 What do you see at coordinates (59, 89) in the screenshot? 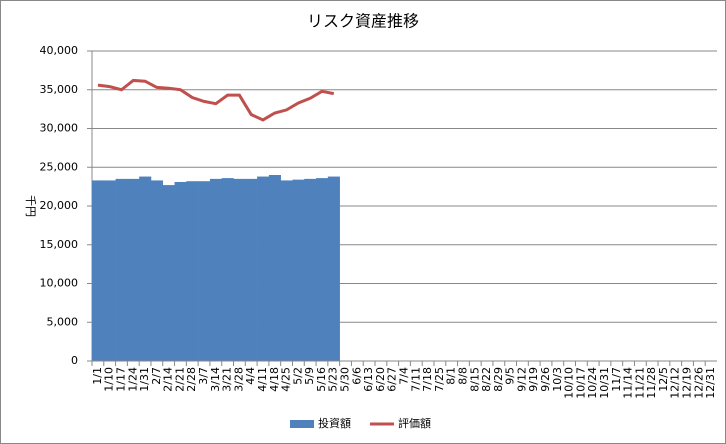
I see `y-tick-label: 35,000` at bounding box center [59, 89].